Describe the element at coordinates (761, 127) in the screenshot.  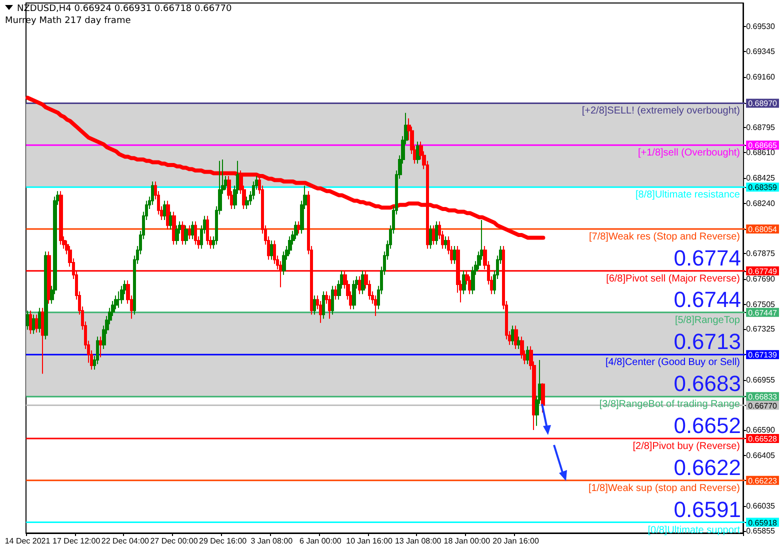
I see `y-tick-label: 0.68795` at that location.